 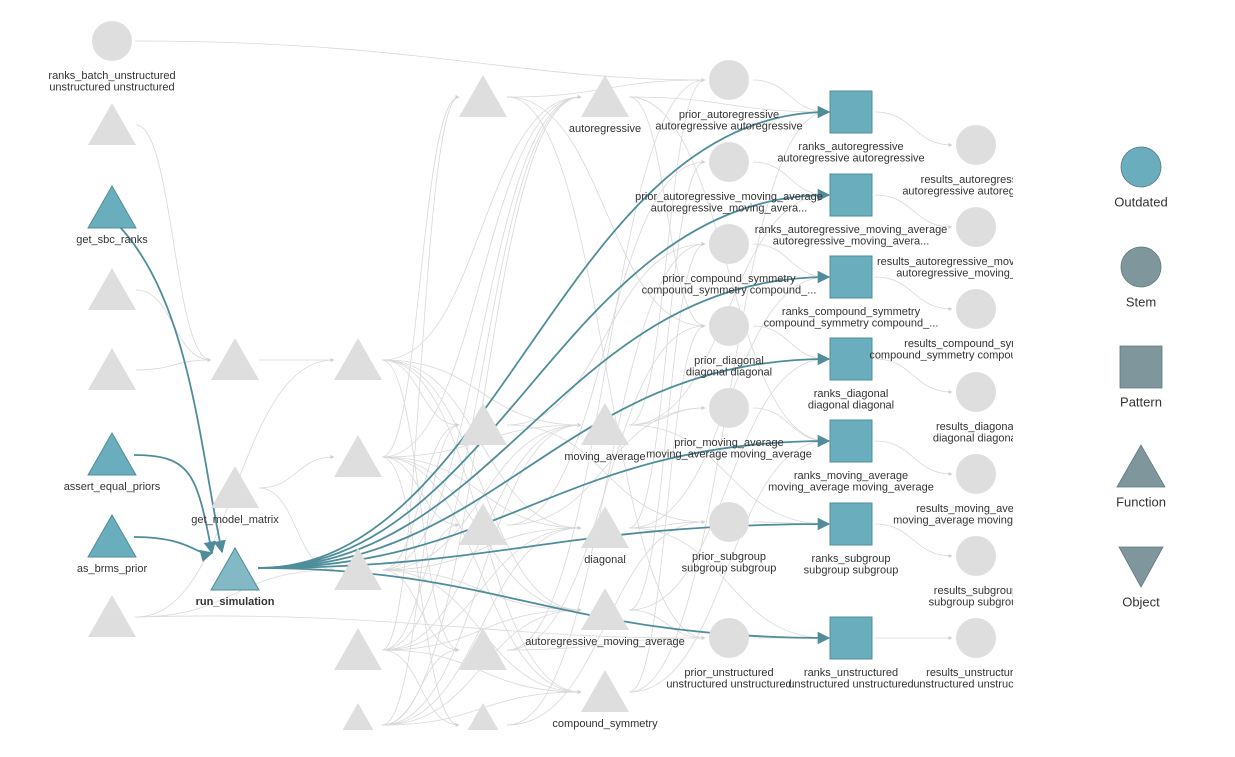 What do you see at coordinates (976, 591) in the screenshot?
I see `node-label: results_subgroup` at bounding box center [976, 591].